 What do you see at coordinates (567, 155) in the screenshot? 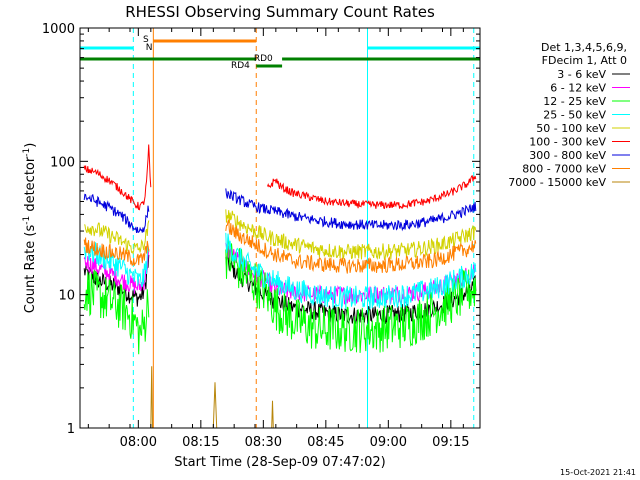
I see `legend-label: 300 - 800 keV` at bounding box center [567, 155].